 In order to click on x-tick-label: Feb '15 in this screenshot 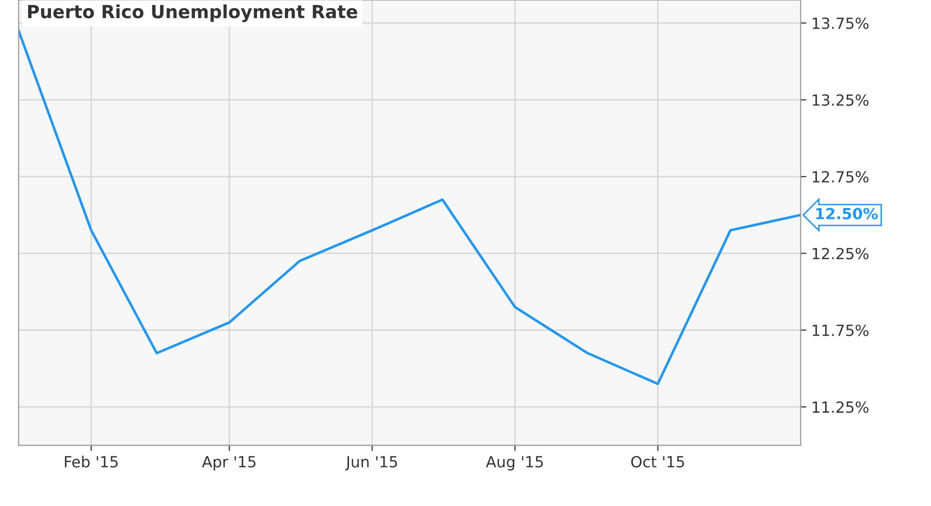, I will do `click(91, 462)`.